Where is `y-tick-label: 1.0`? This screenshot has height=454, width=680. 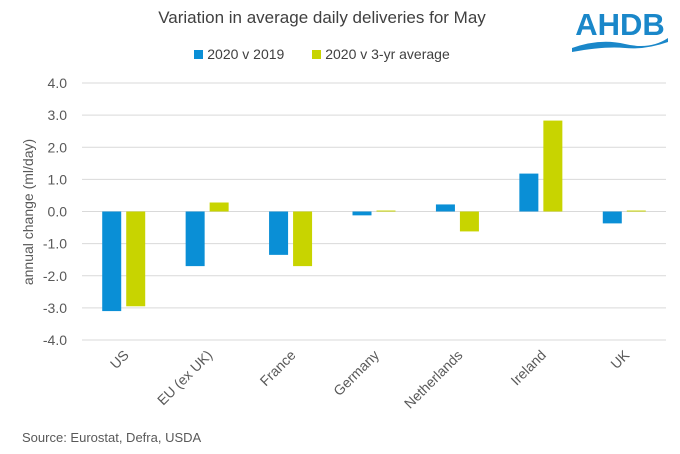 y-tick-label: 1.0 is located at coordinates (58, 179).